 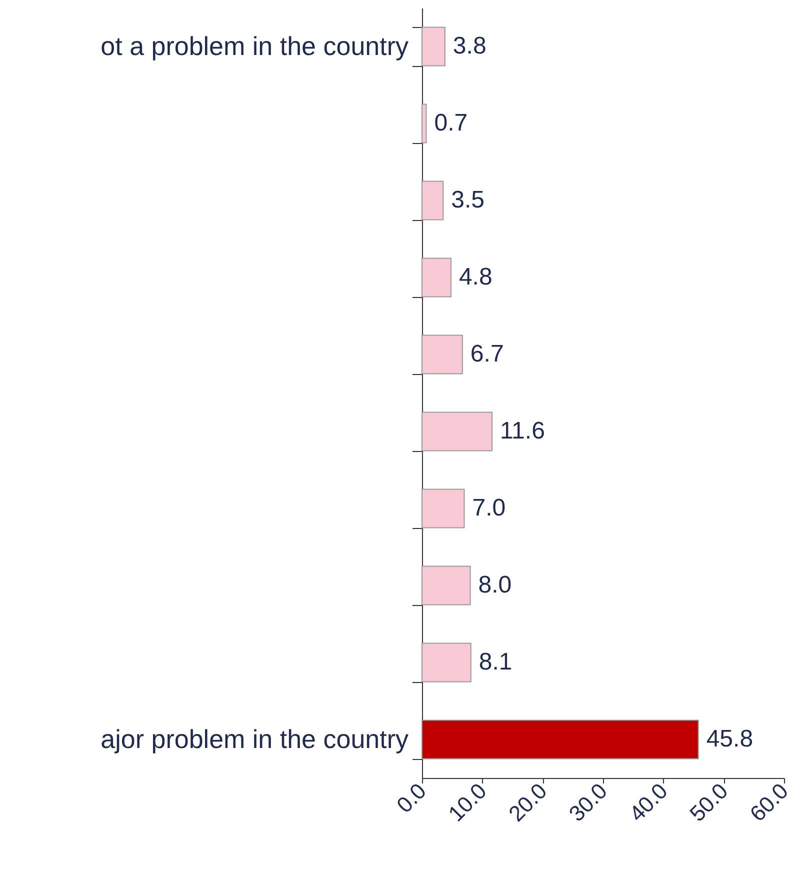 What do you see at coordinates (254, 739) in the screenshot?
I see `y-tick-label: ajor problem in the country` at bounding box center [254, 739].